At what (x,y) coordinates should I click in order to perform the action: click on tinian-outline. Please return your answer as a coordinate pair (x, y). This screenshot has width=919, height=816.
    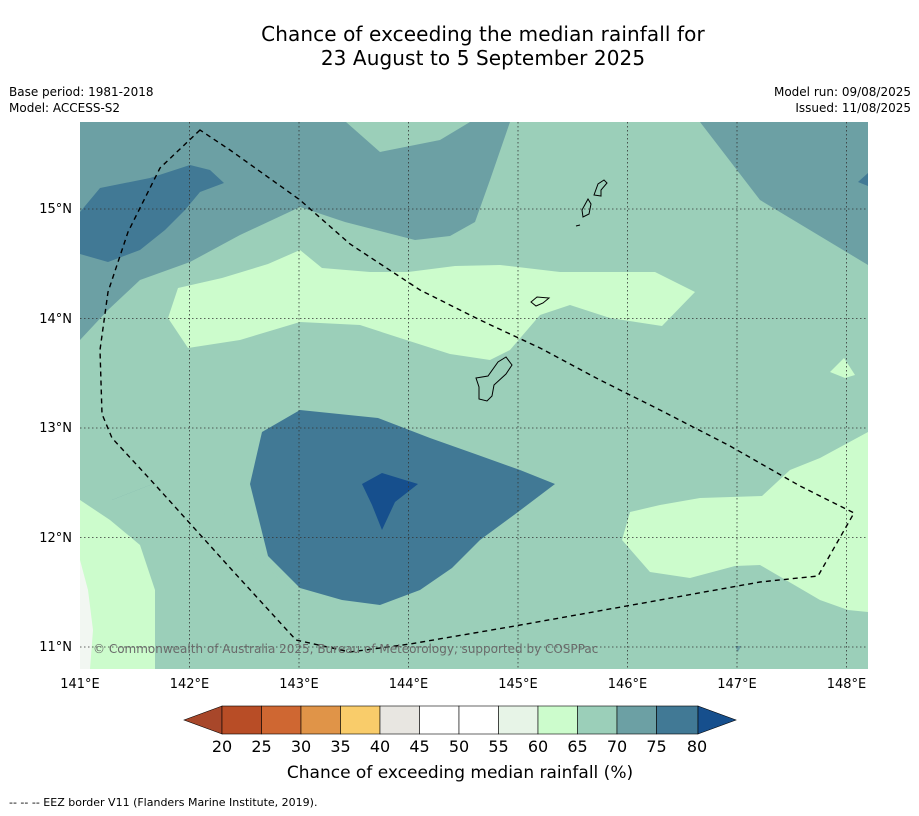
    Looking at the image, I should click on (586, 207).